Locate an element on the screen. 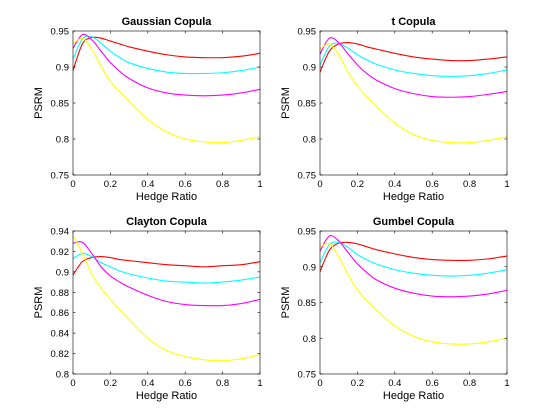  chart-title: Clayton Copula is located at coordinates (167, 222).